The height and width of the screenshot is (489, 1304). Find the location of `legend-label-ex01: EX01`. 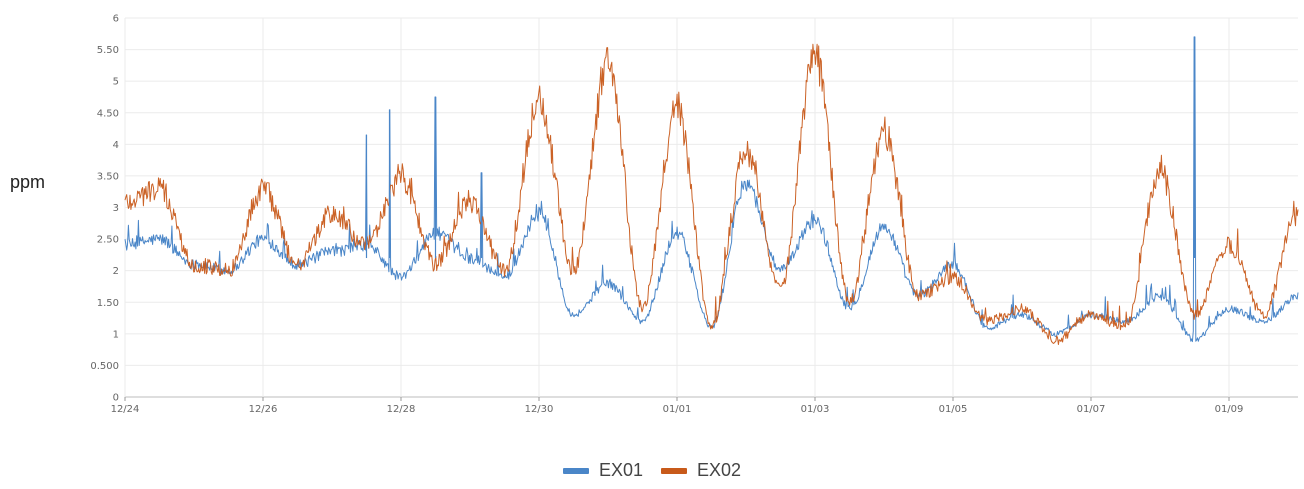

legend-label-ex01: EX01 is located at coordinates (620, 470).